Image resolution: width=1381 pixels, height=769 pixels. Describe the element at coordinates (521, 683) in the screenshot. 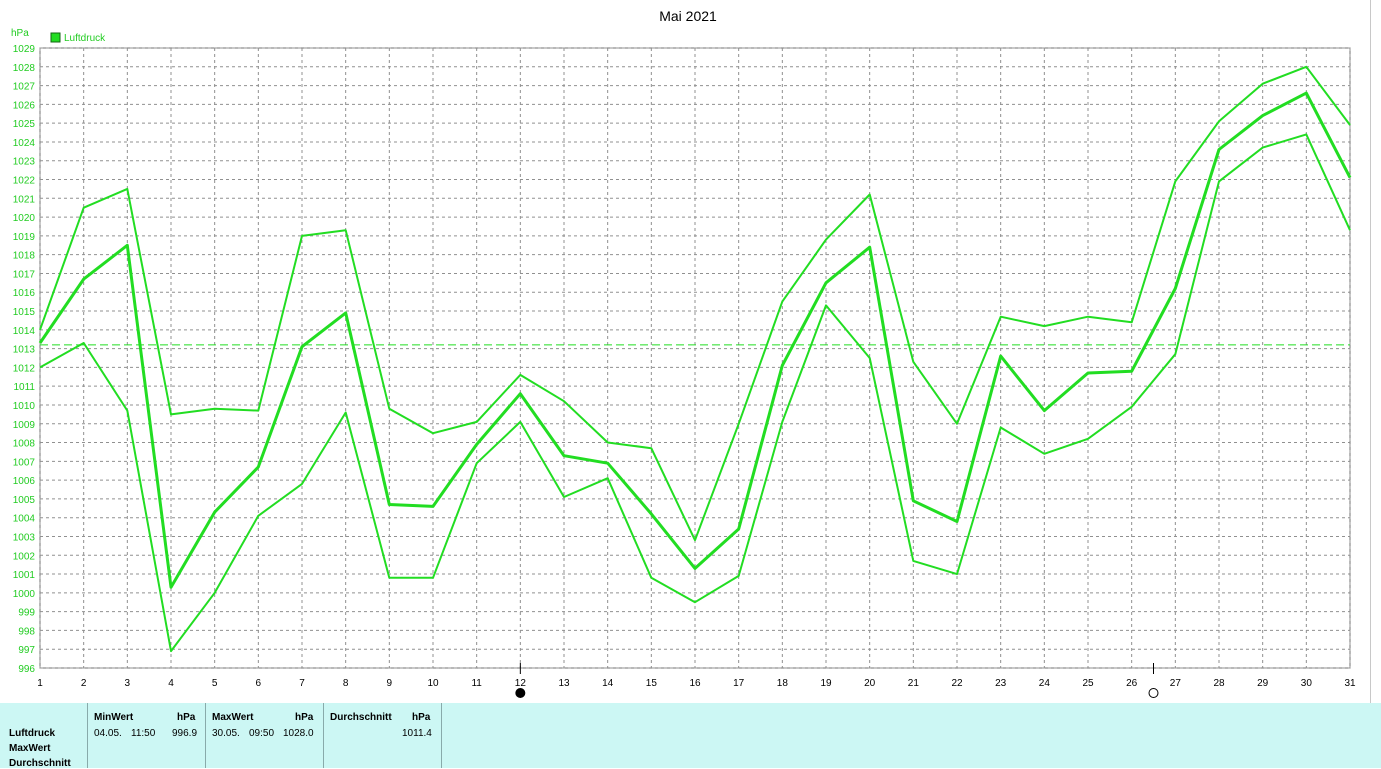

I see `x-tick-label: 12` at that location.